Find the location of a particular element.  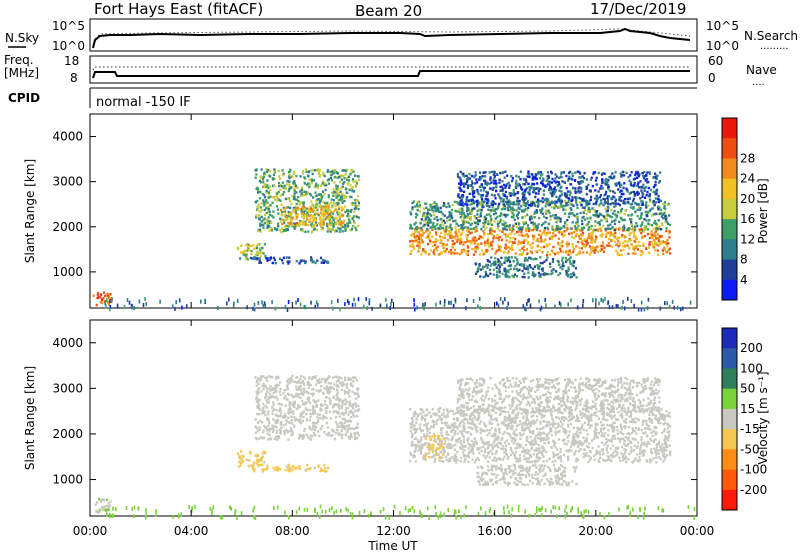

noise-left-tick-bottom: 10^0 is located at coordinates (68, 46).